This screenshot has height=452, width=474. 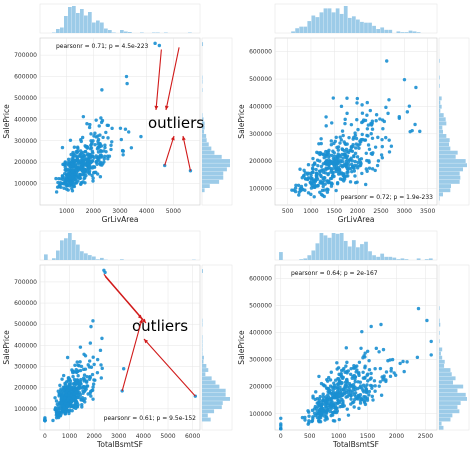 What do you see at coordinates (355, 444) in the screenshot?
I see `x-axis-label: TotalBsmtSF` at bounding box center [355, 444].